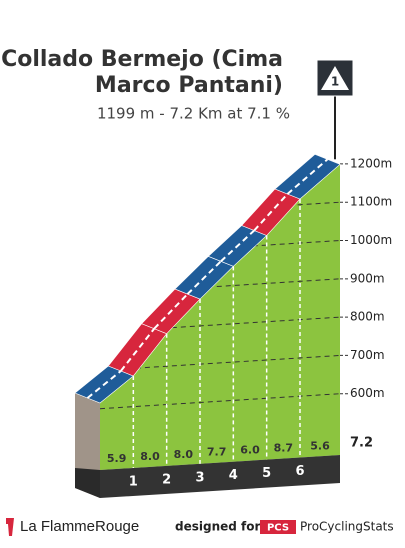 The width and height of the screenshot is (405, 548). Describe the element at coordinates (361, 443) in the screenshot. I see `end-label: 7.2` at that location.